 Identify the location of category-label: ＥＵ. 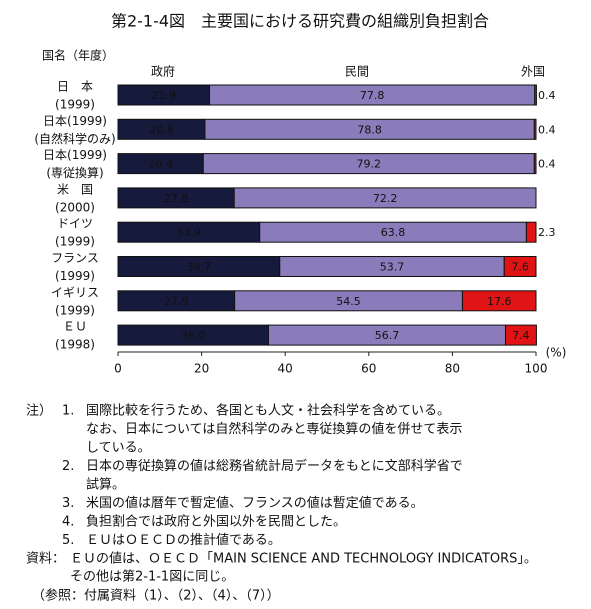
(75, 327).